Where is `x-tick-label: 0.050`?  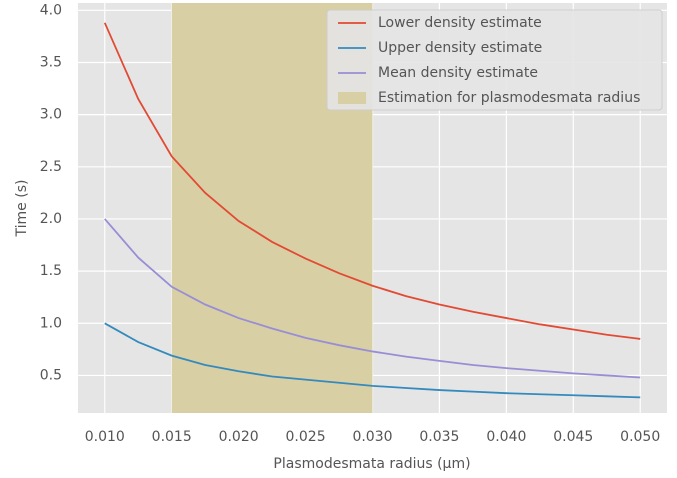 x-tick-label: 0.050 is located at coordinates (640, 437).